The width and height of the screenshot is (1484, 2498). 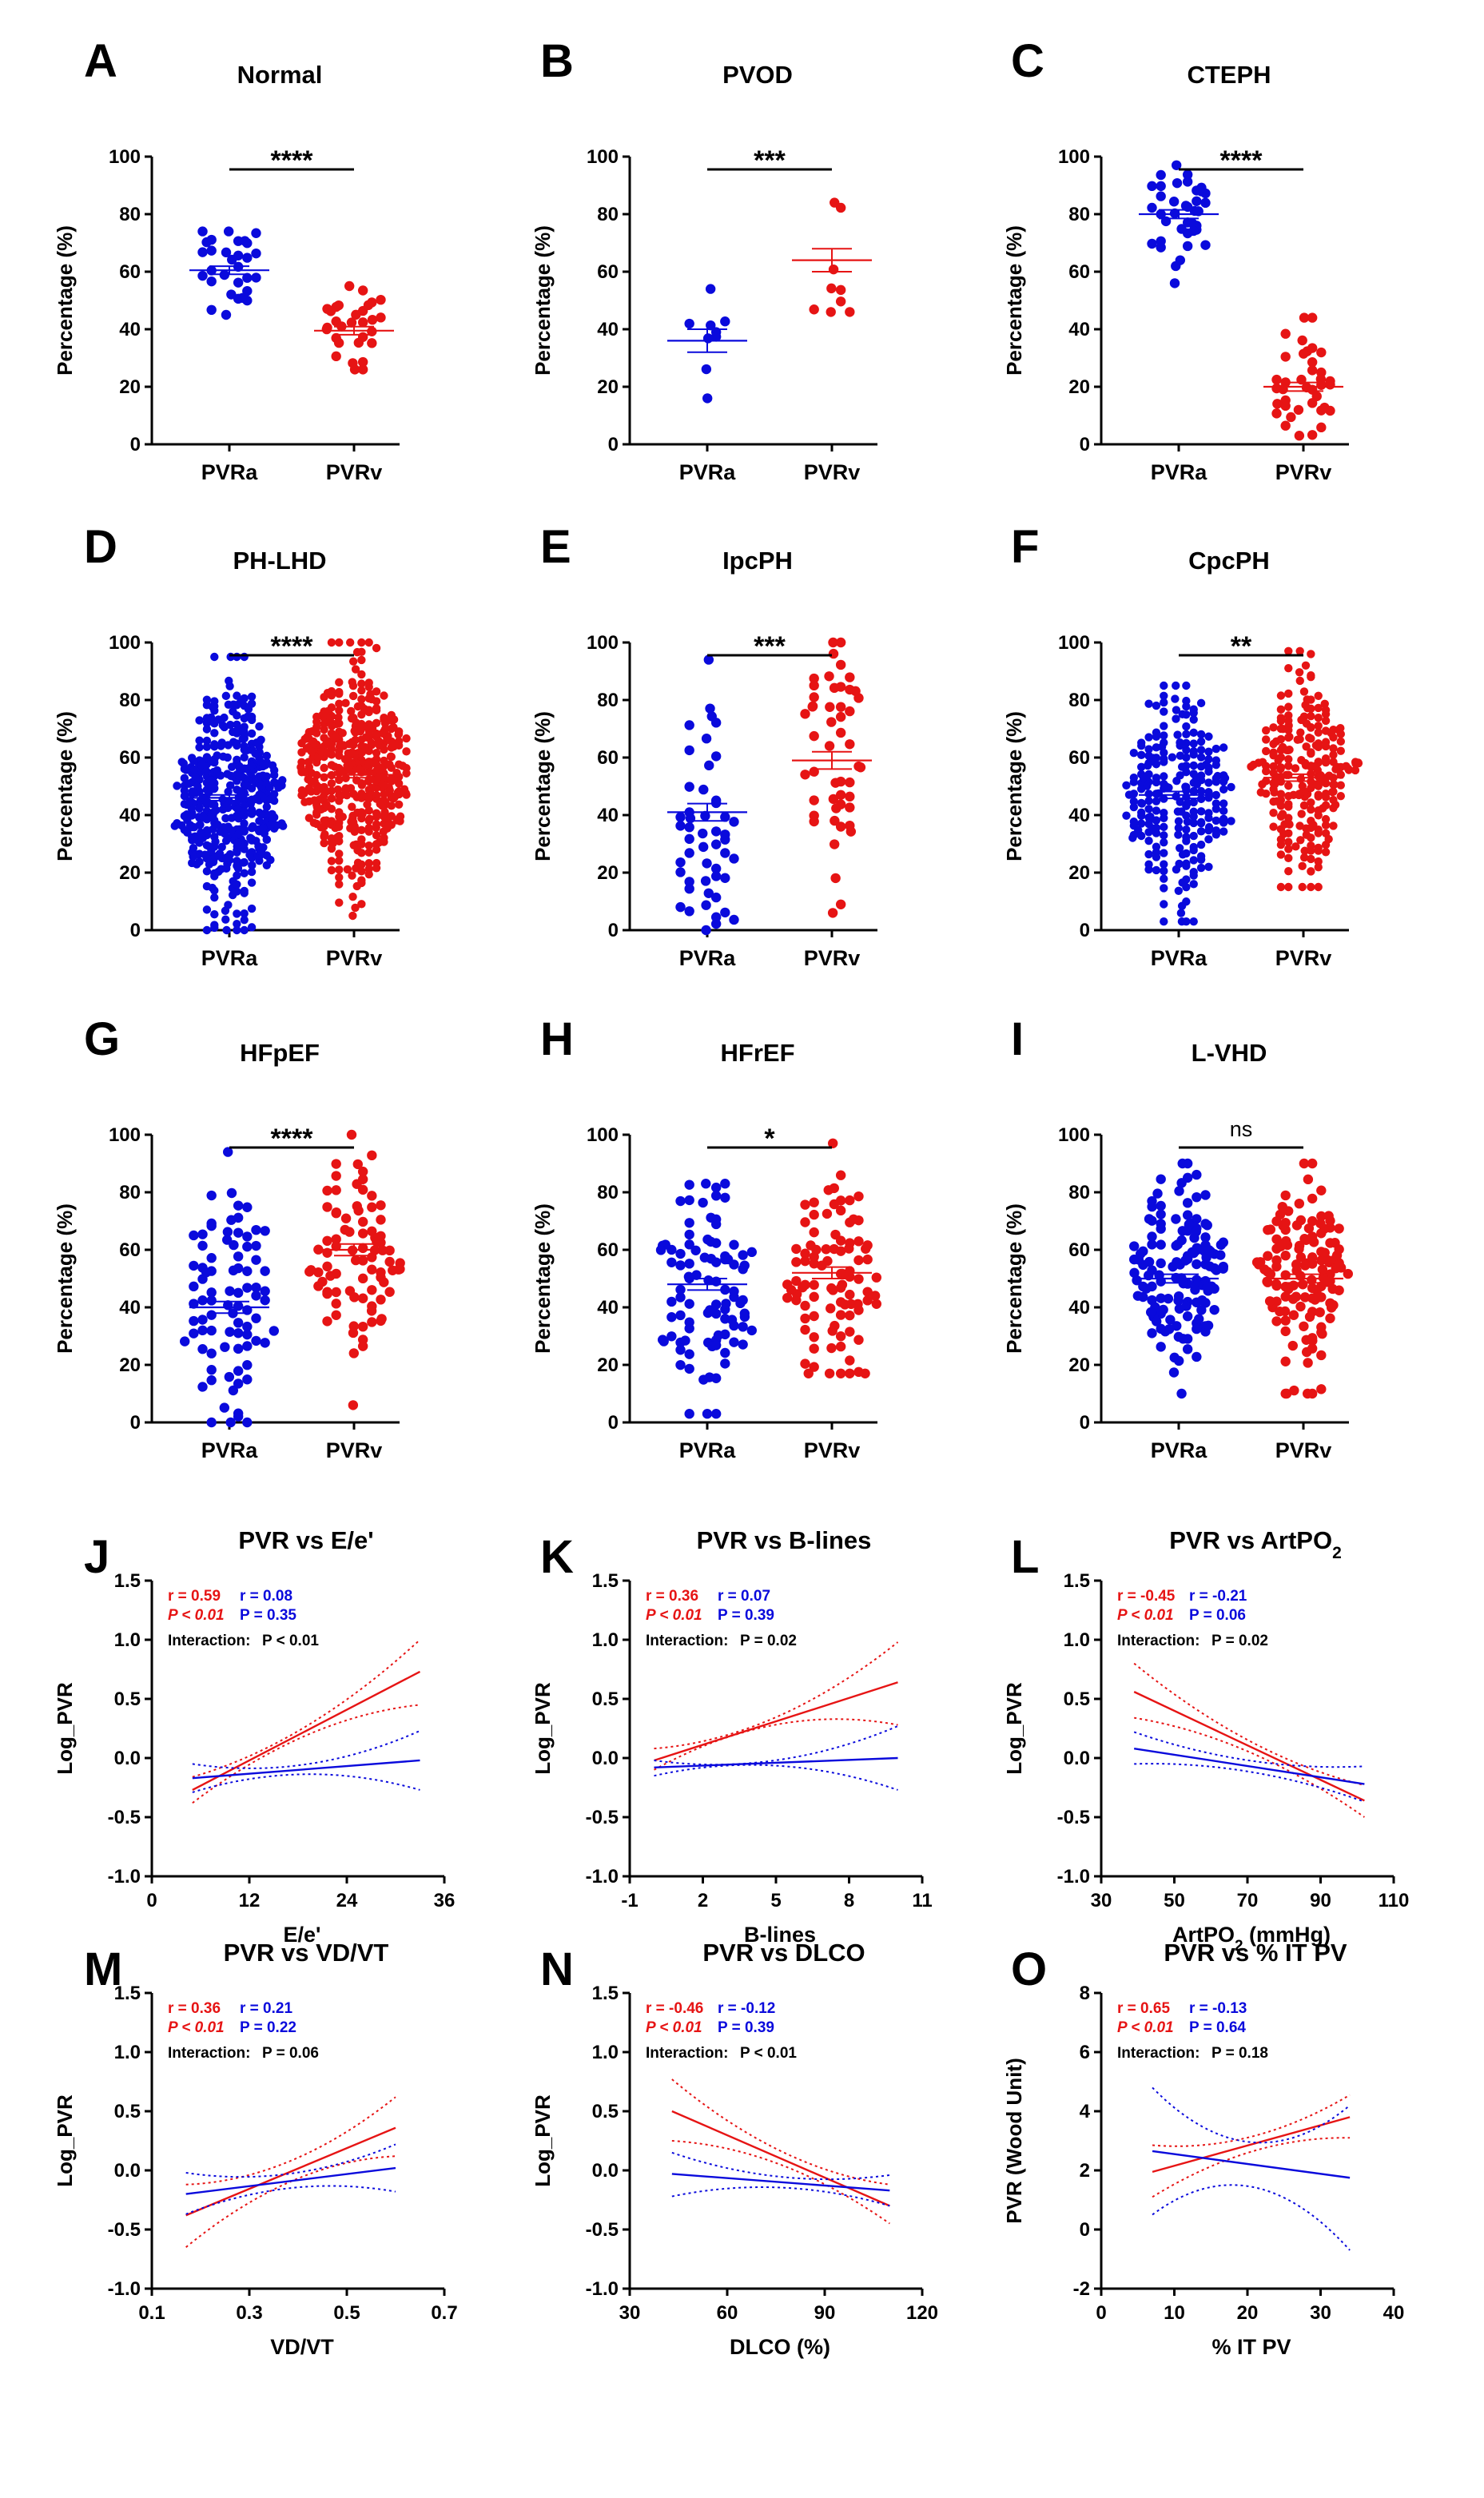 I want to click on x-category-label: PVRv, so click(x=355, y=472).